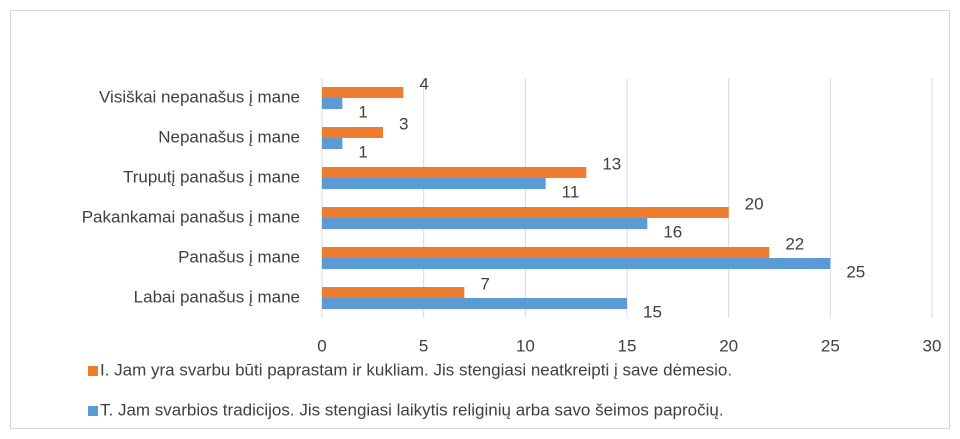 The image size is (960, 439). Describe the element at coordinates (627, 345) in the screenshot. I see `x-tick-label: 15` at that location.